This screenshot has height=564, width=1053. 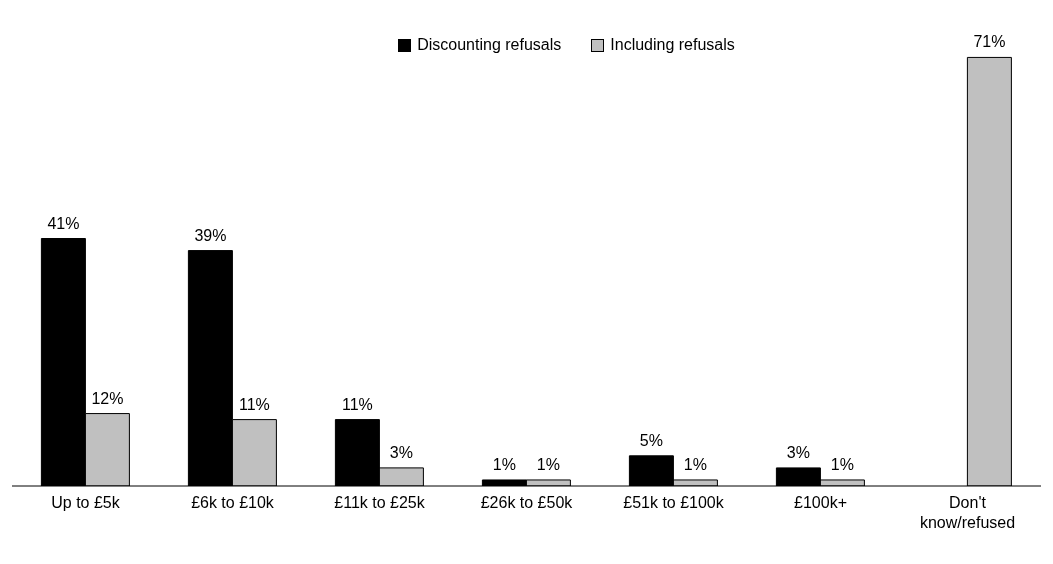 I want to click on data-label: 39%, so click(x=210, y=235).